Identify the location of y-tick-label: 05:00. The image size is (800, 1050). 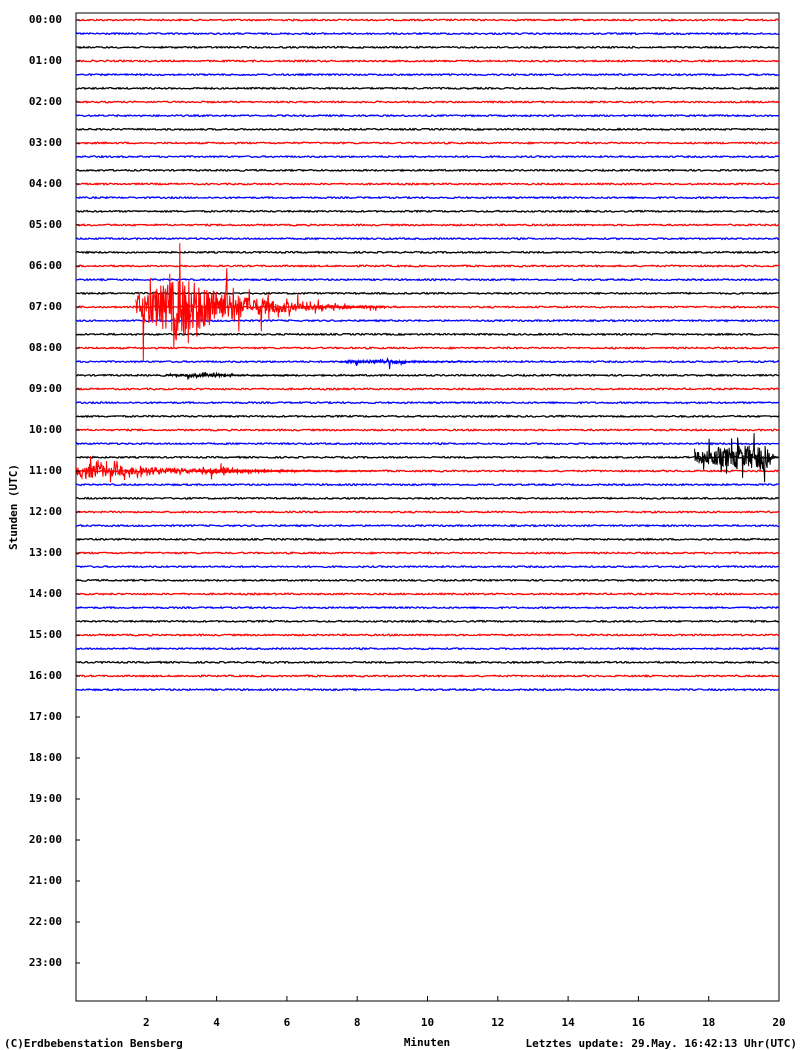
(45, 224).